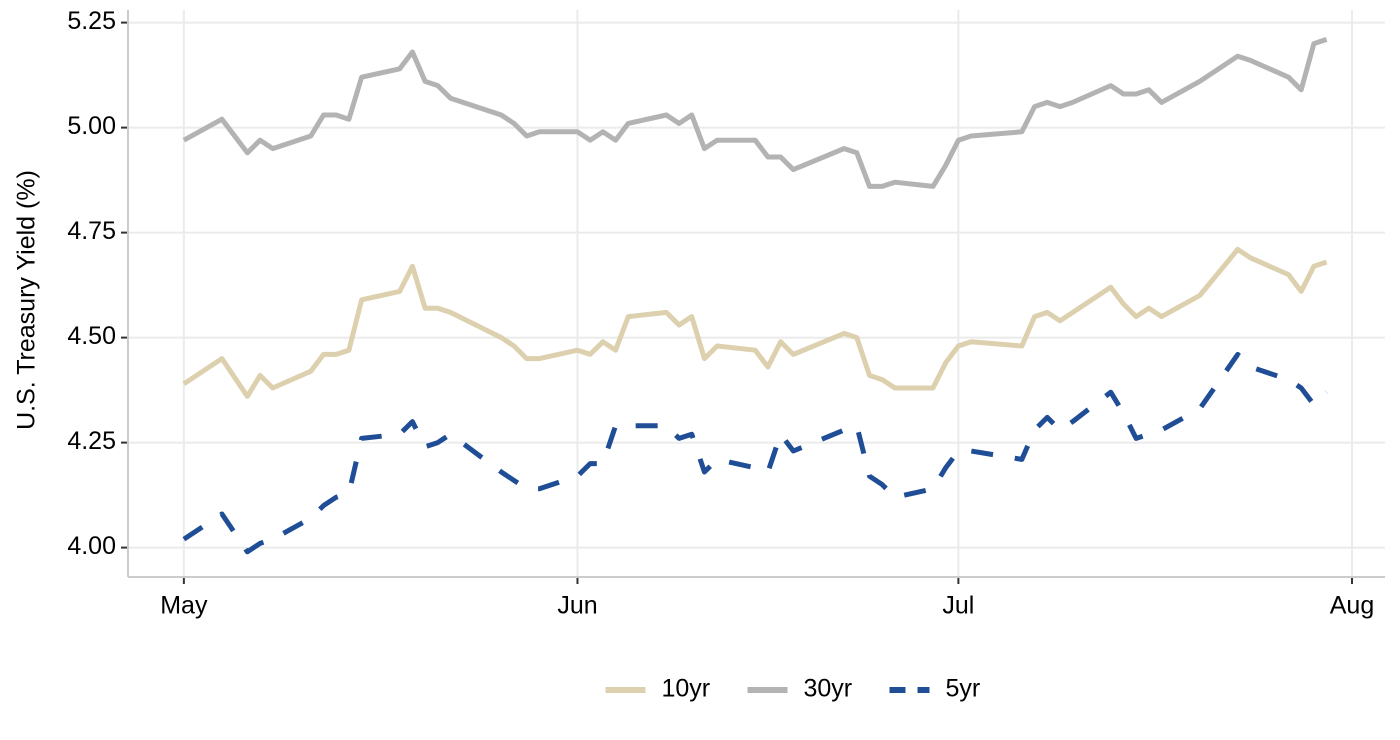 The image size is (1400, 740). What do you see at coordinates (958, 606) in the screenshot?
I see `x-tick-label: Jul` at bounding box center [958, 606].